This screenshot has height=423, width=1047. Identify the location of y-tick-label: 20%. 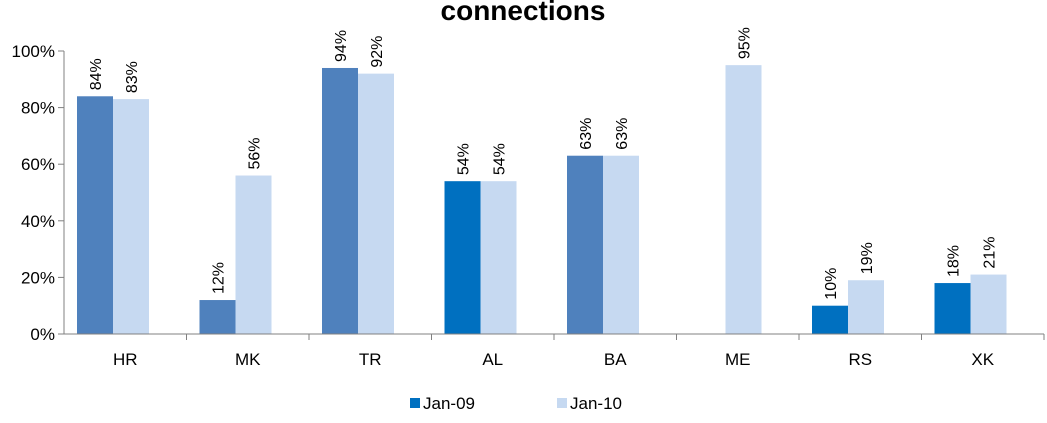
(38, 277).